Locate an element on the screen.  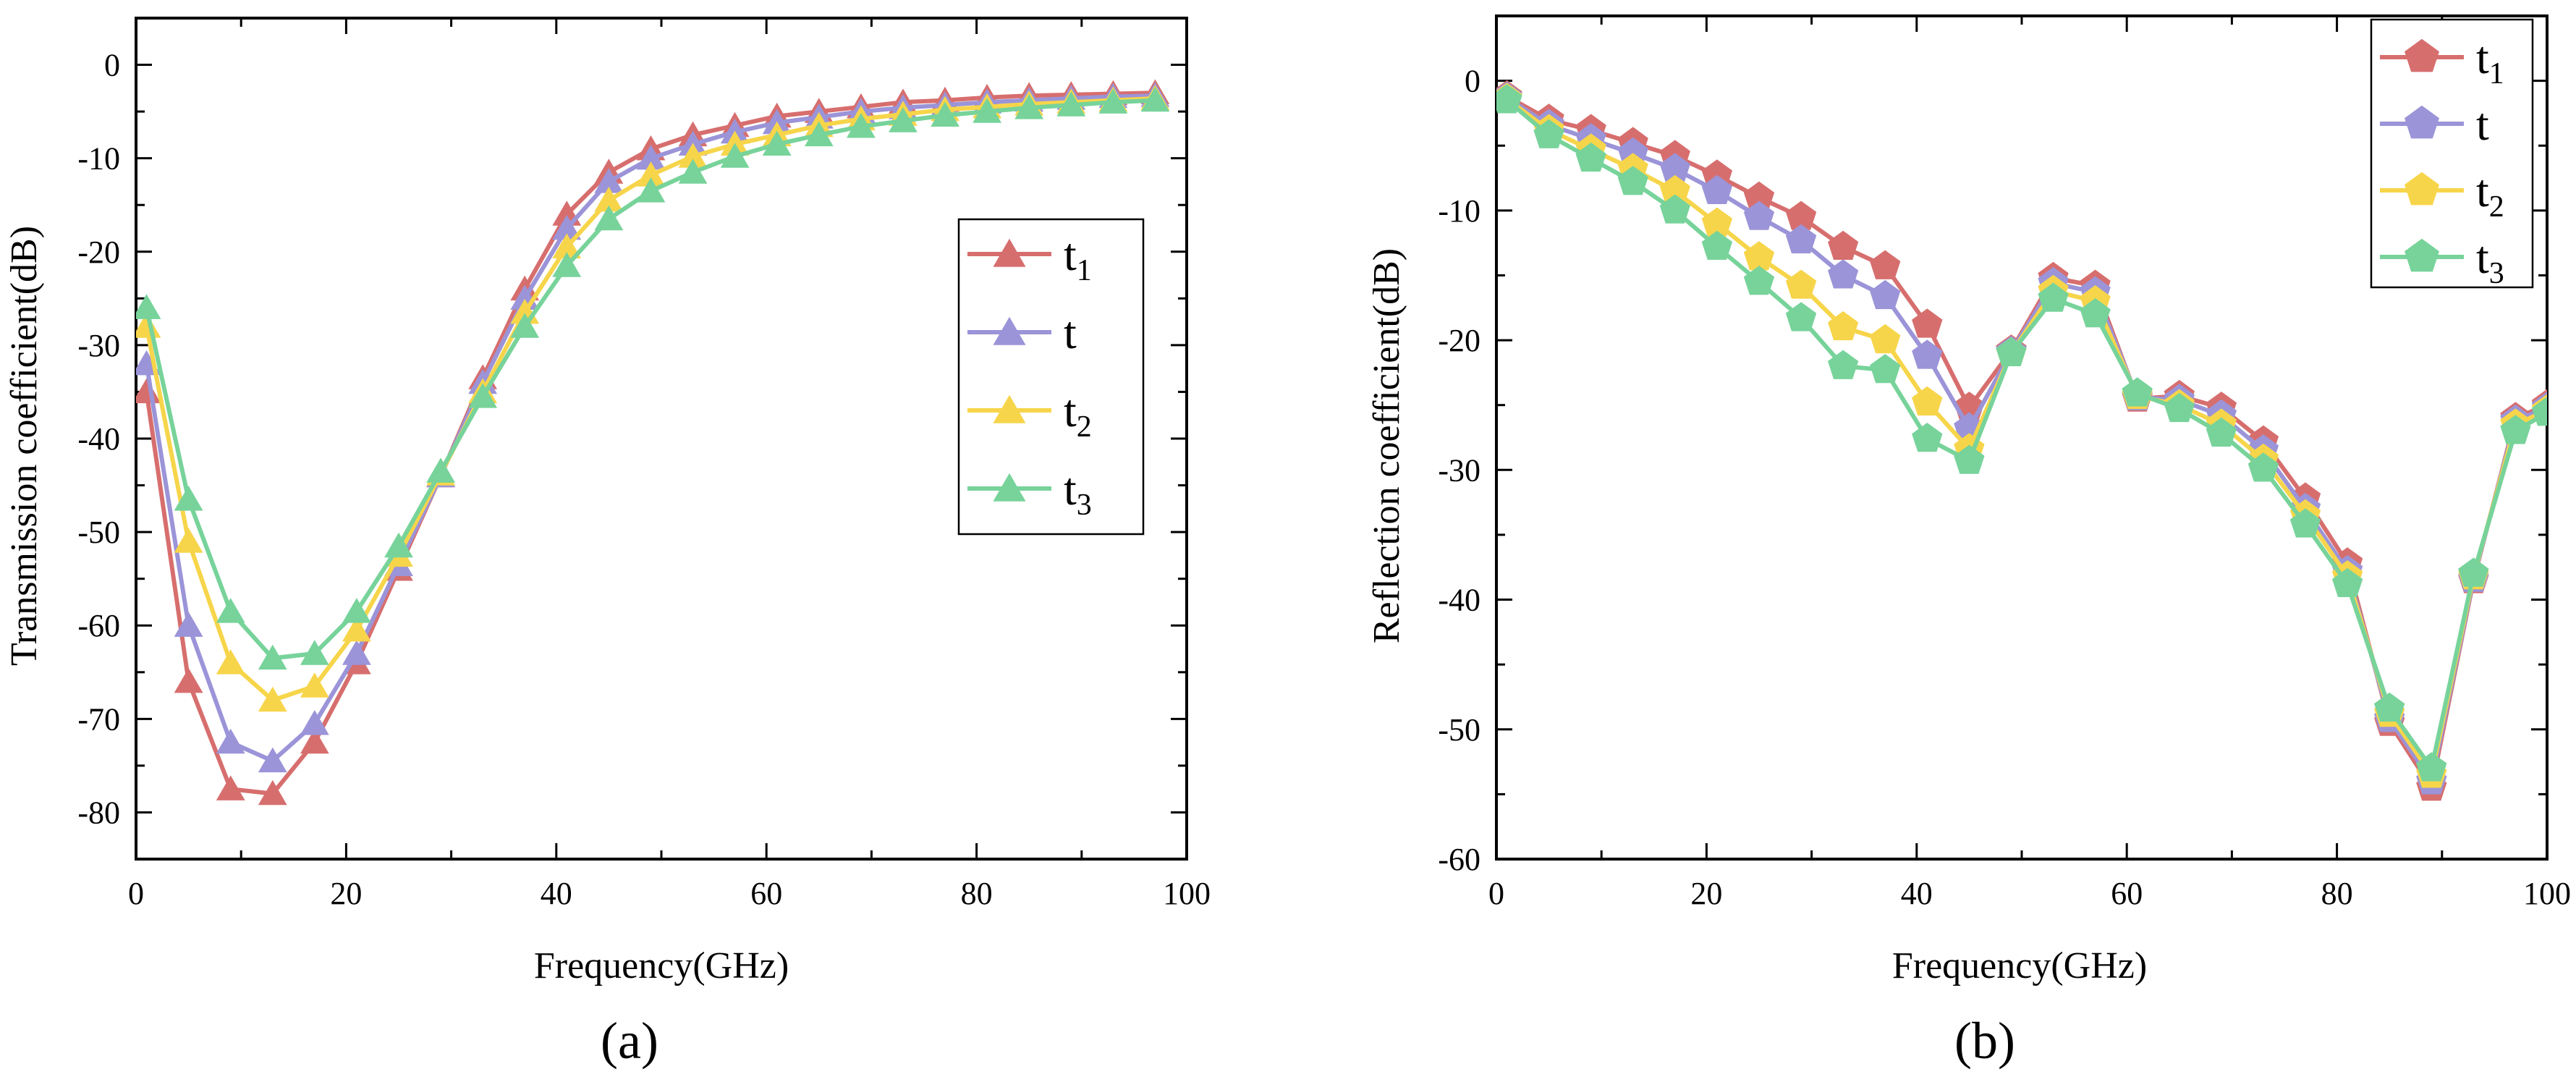
panel-b-y-tick-label: 0 is located at coordinates (1472, 81).